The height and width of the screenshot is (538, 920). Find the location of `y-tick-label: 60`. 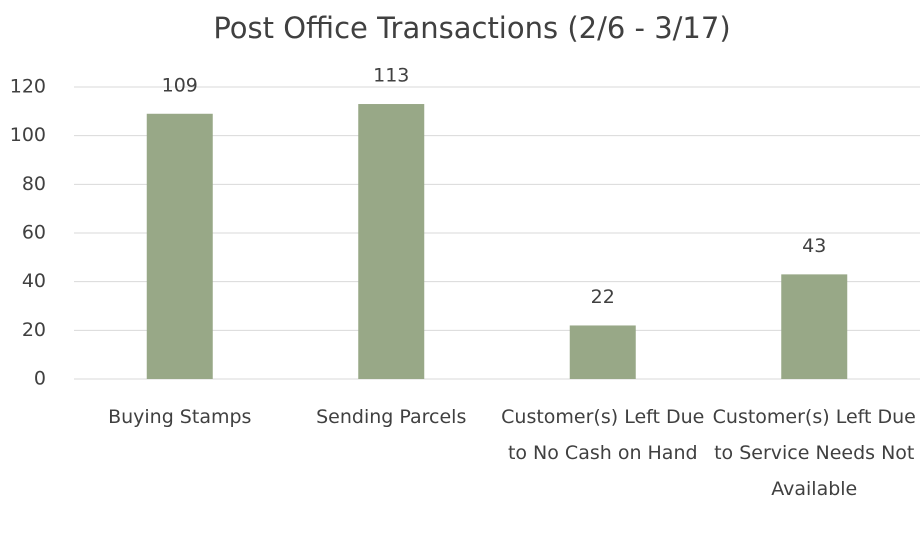

y-tick-label: 60 is located at coordinates (34, 233).